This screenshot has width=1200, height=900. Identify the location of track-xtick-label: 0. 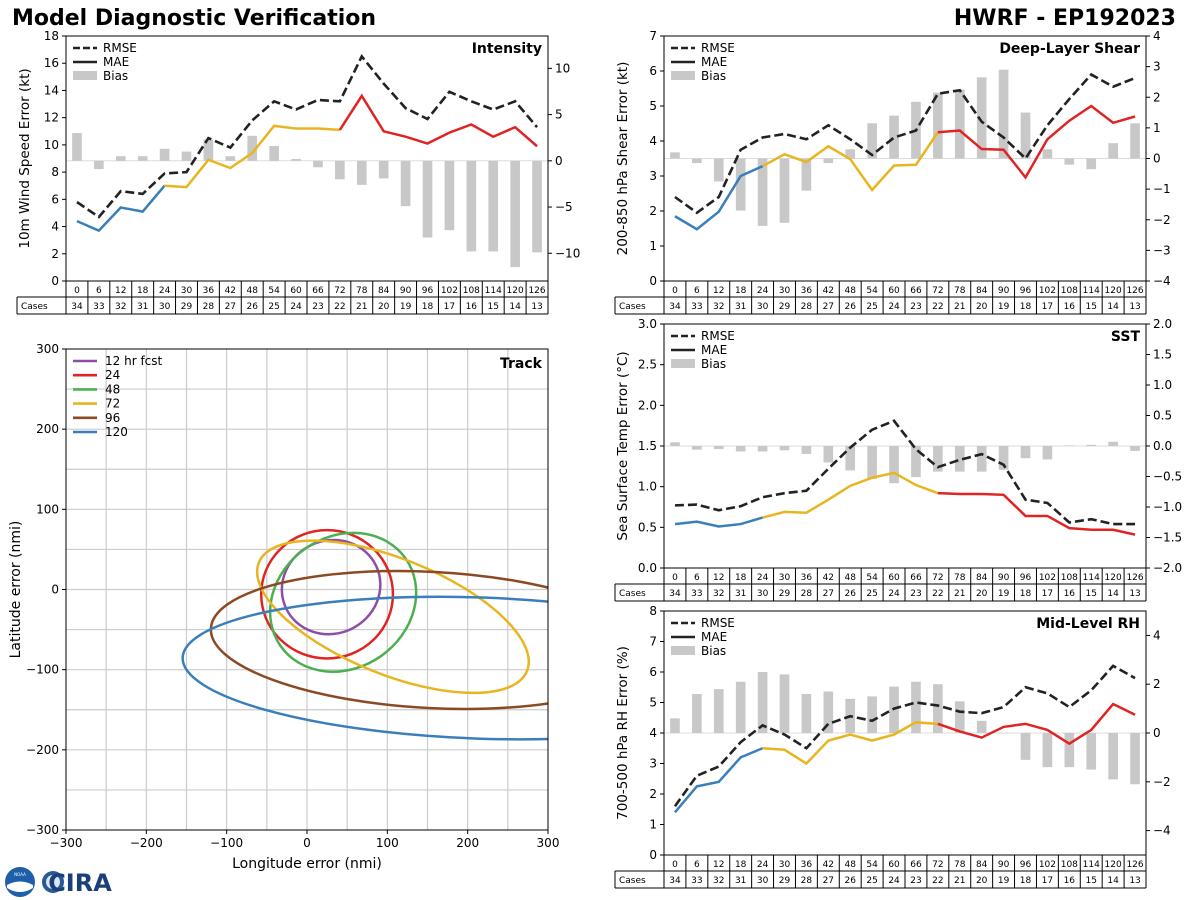
(307, 843).